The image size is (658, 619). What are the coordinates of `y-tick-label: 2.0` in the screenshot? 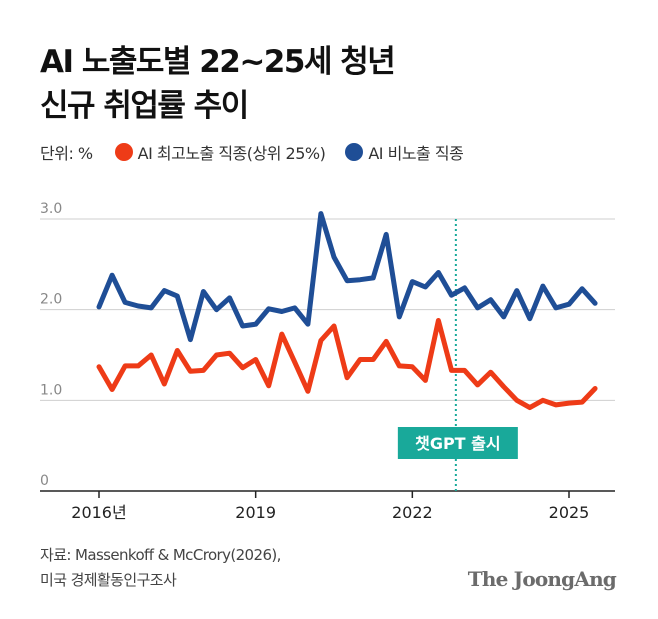 It's located at (51, 300).